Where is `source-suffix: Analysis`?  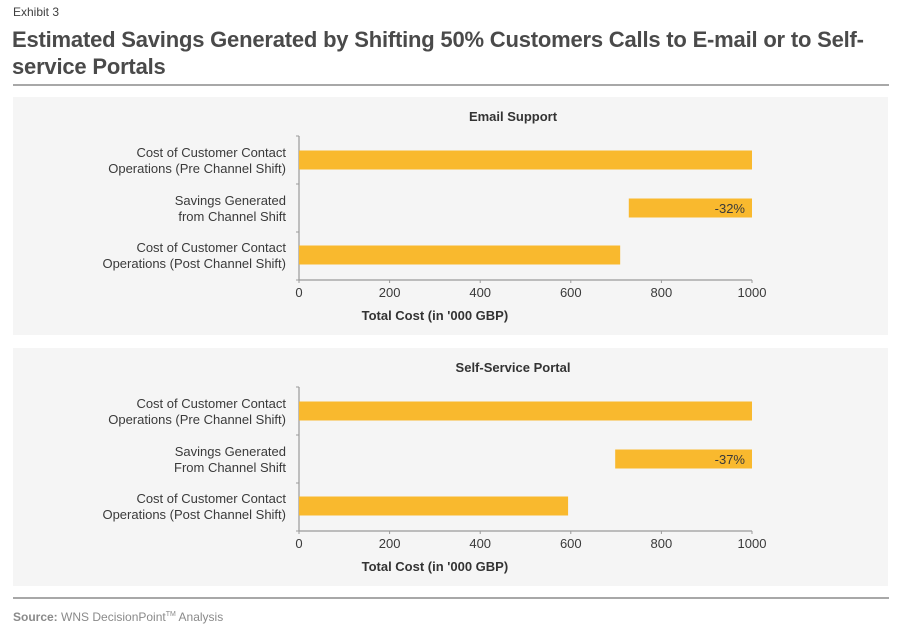
source-suffix: Analysis is located at coordinates (199, 617).